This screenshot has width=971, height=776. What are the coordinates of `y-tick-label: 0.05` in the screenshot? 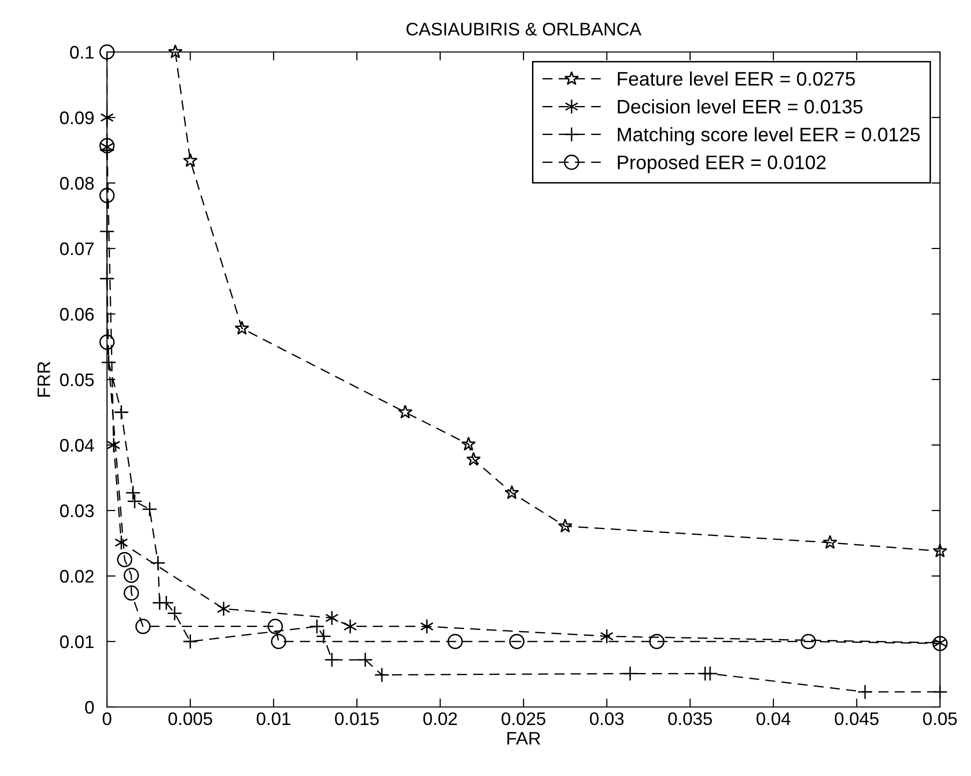 It's located at (77, 379).